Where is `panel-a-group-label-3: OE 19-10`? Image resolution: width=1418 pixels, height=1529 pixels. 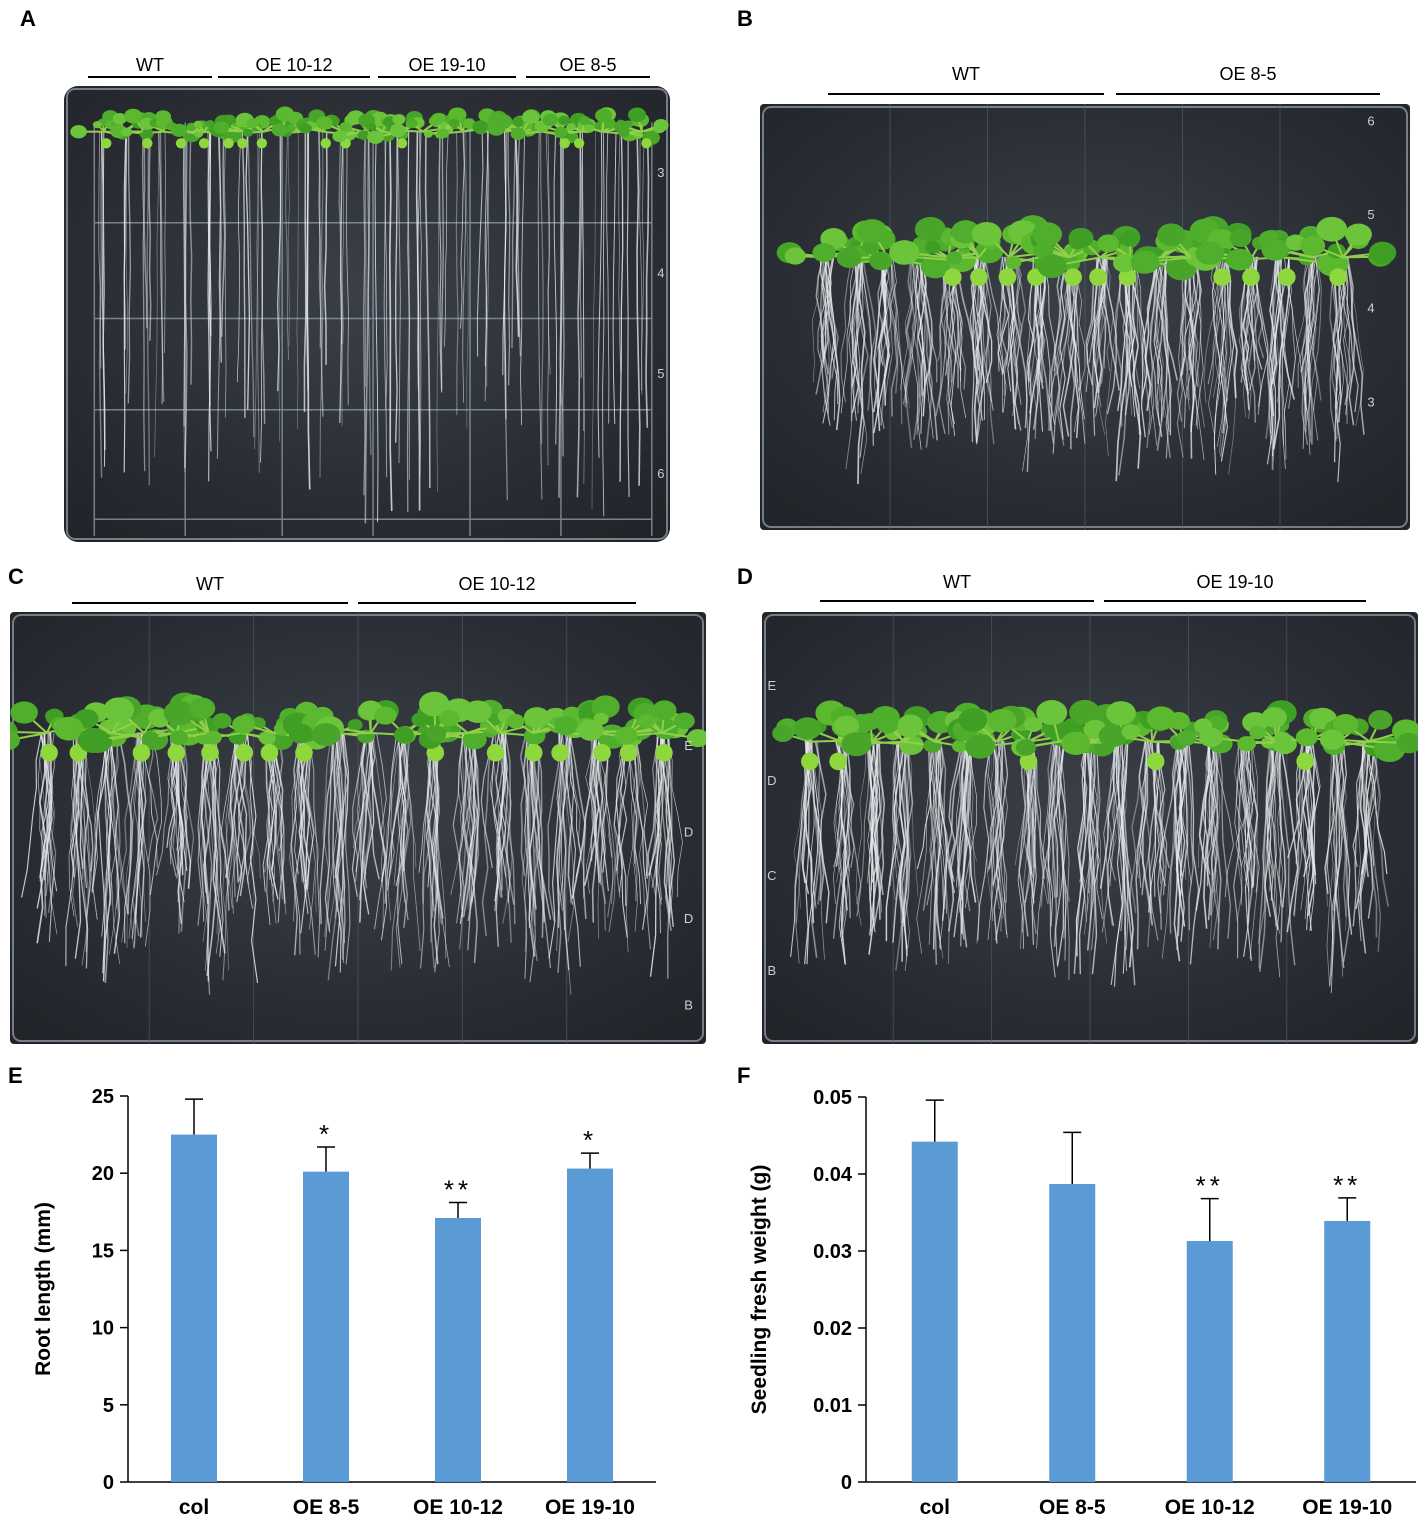
panel-a-group-label-3: OE 19-10 is located at coordinates (447, 65).